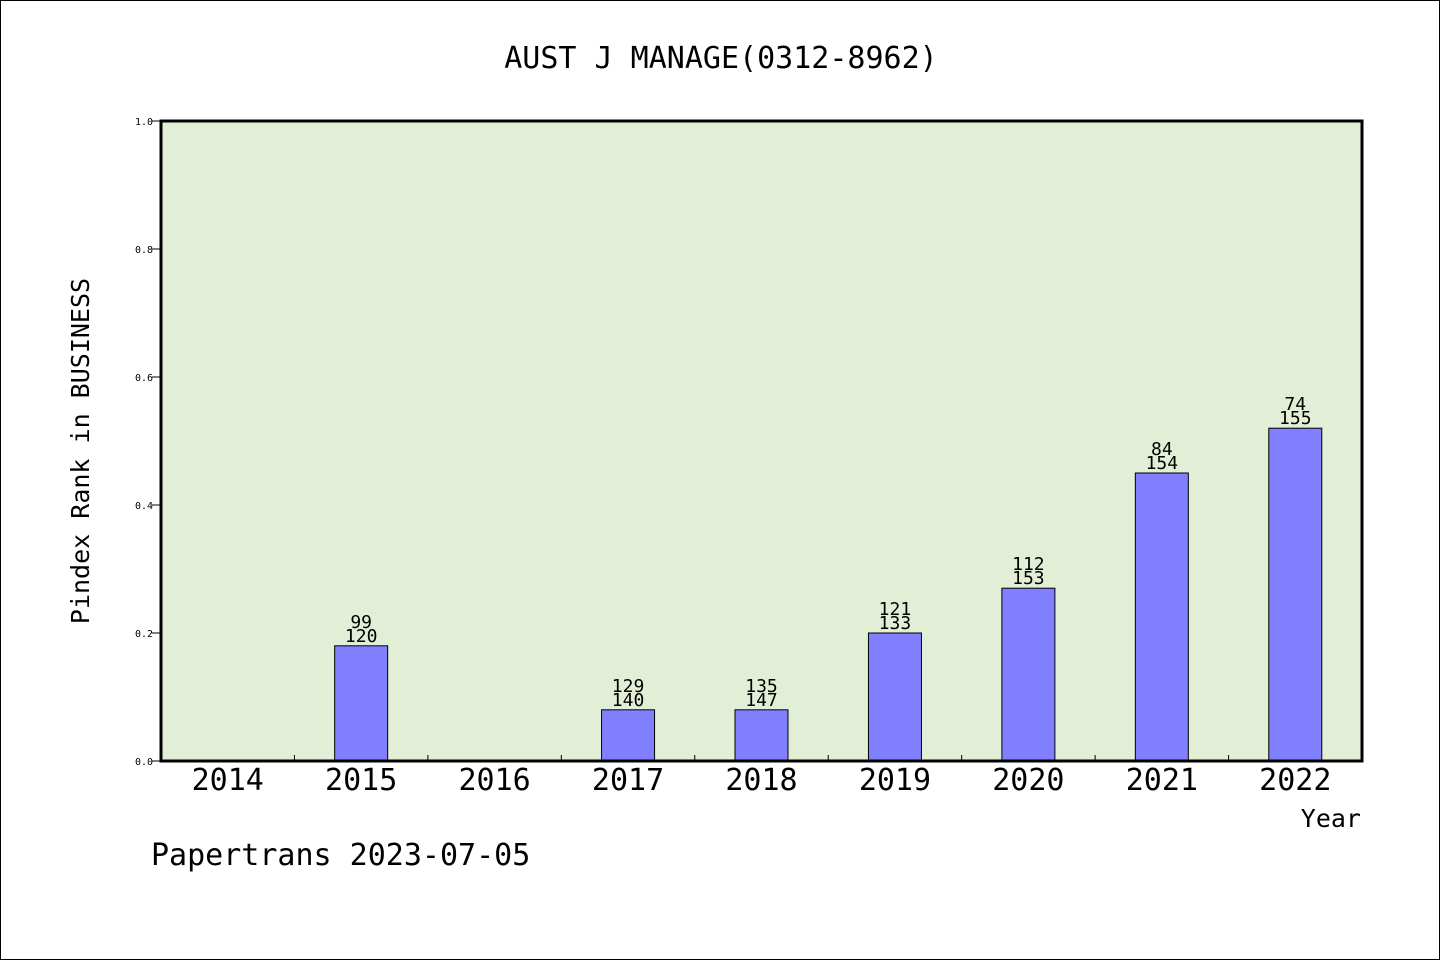 This screenshot has height=961, width=1440. What do you see at coordinates (895, 609) in the screenshot?
I see `bar-rank-label: 121` at bounding box center [895, 609].